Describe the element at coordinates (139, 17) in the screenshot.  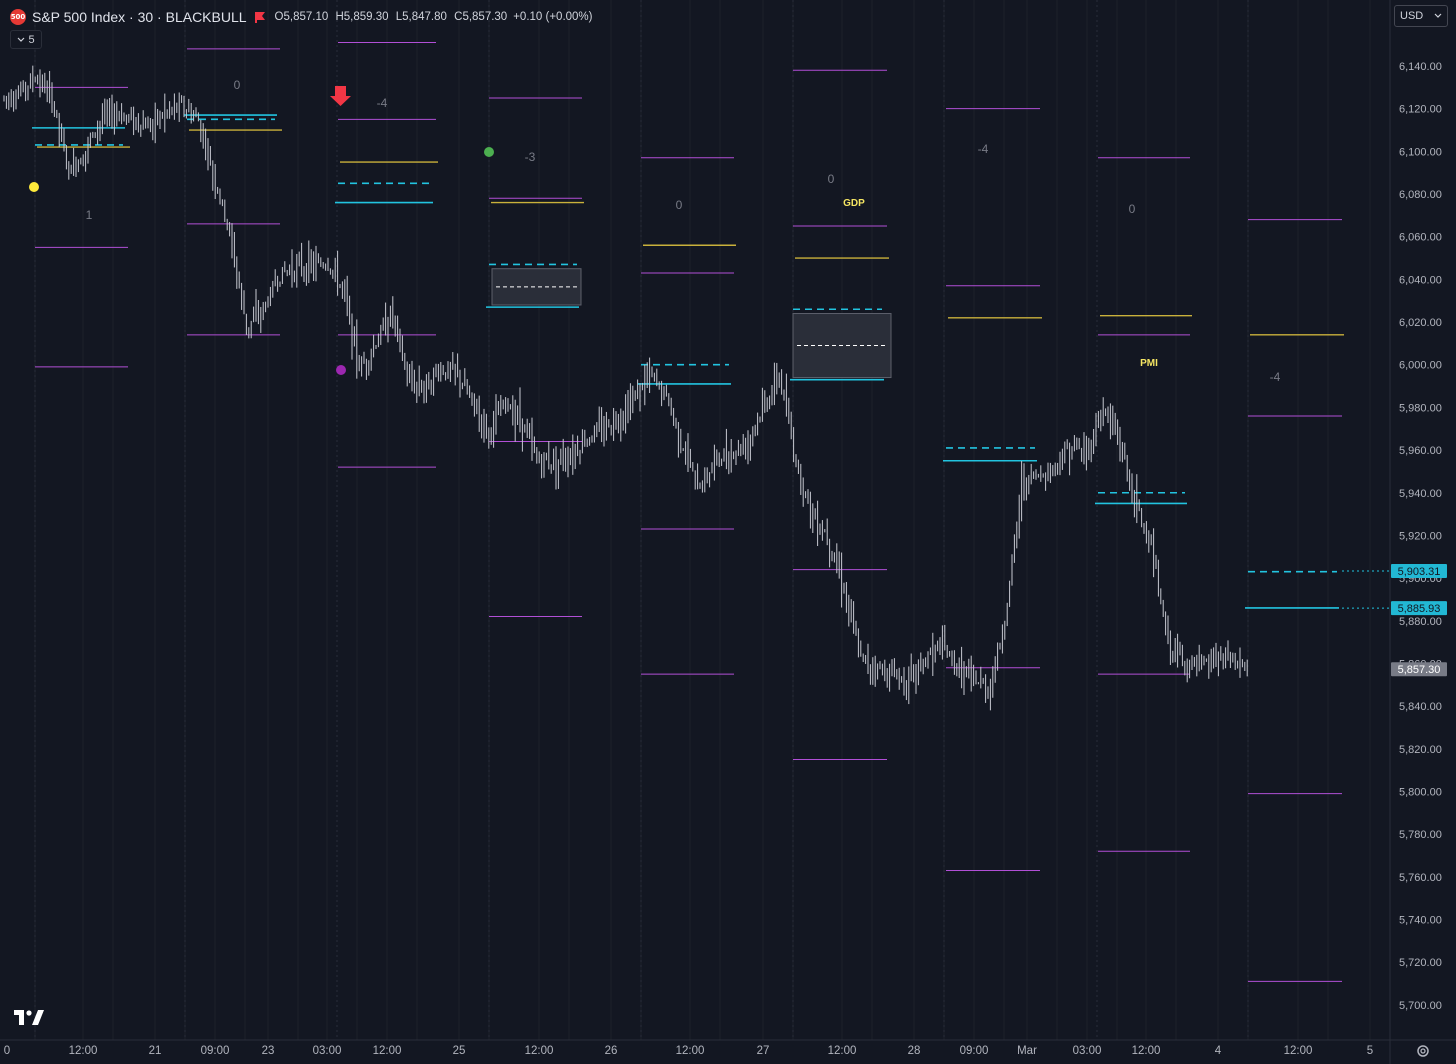
I see `symbol-title: S&P 500 Index · 30 · BLACKBULL` at that location.